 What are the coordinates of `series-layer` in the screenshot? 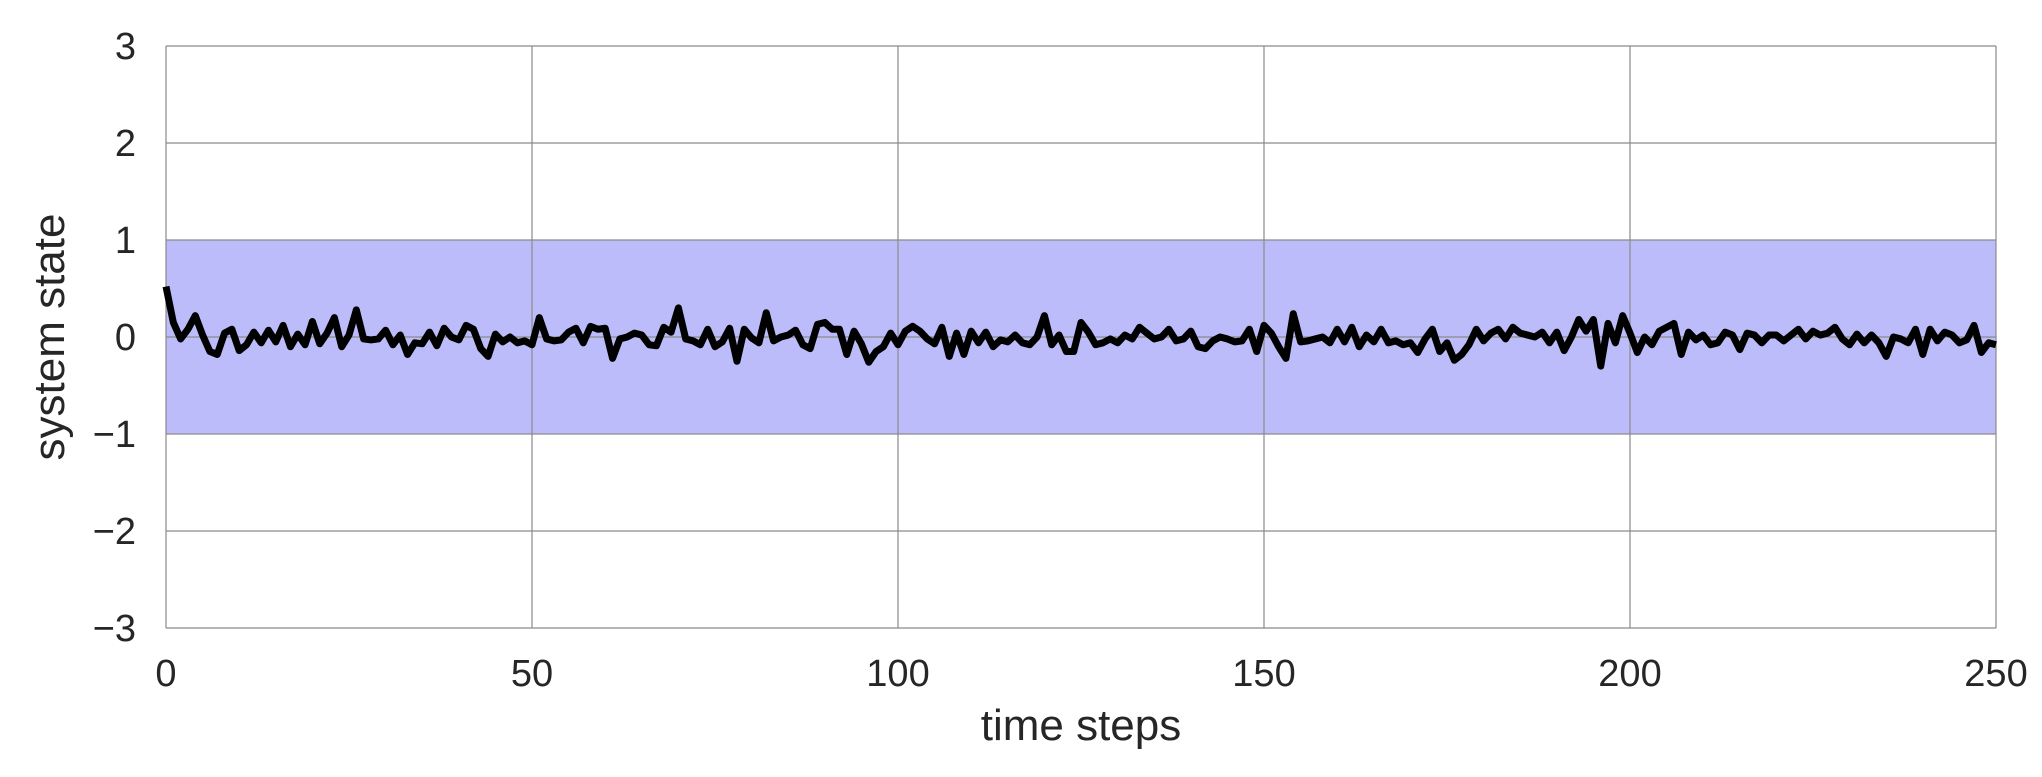 It's located at (1079, 327).